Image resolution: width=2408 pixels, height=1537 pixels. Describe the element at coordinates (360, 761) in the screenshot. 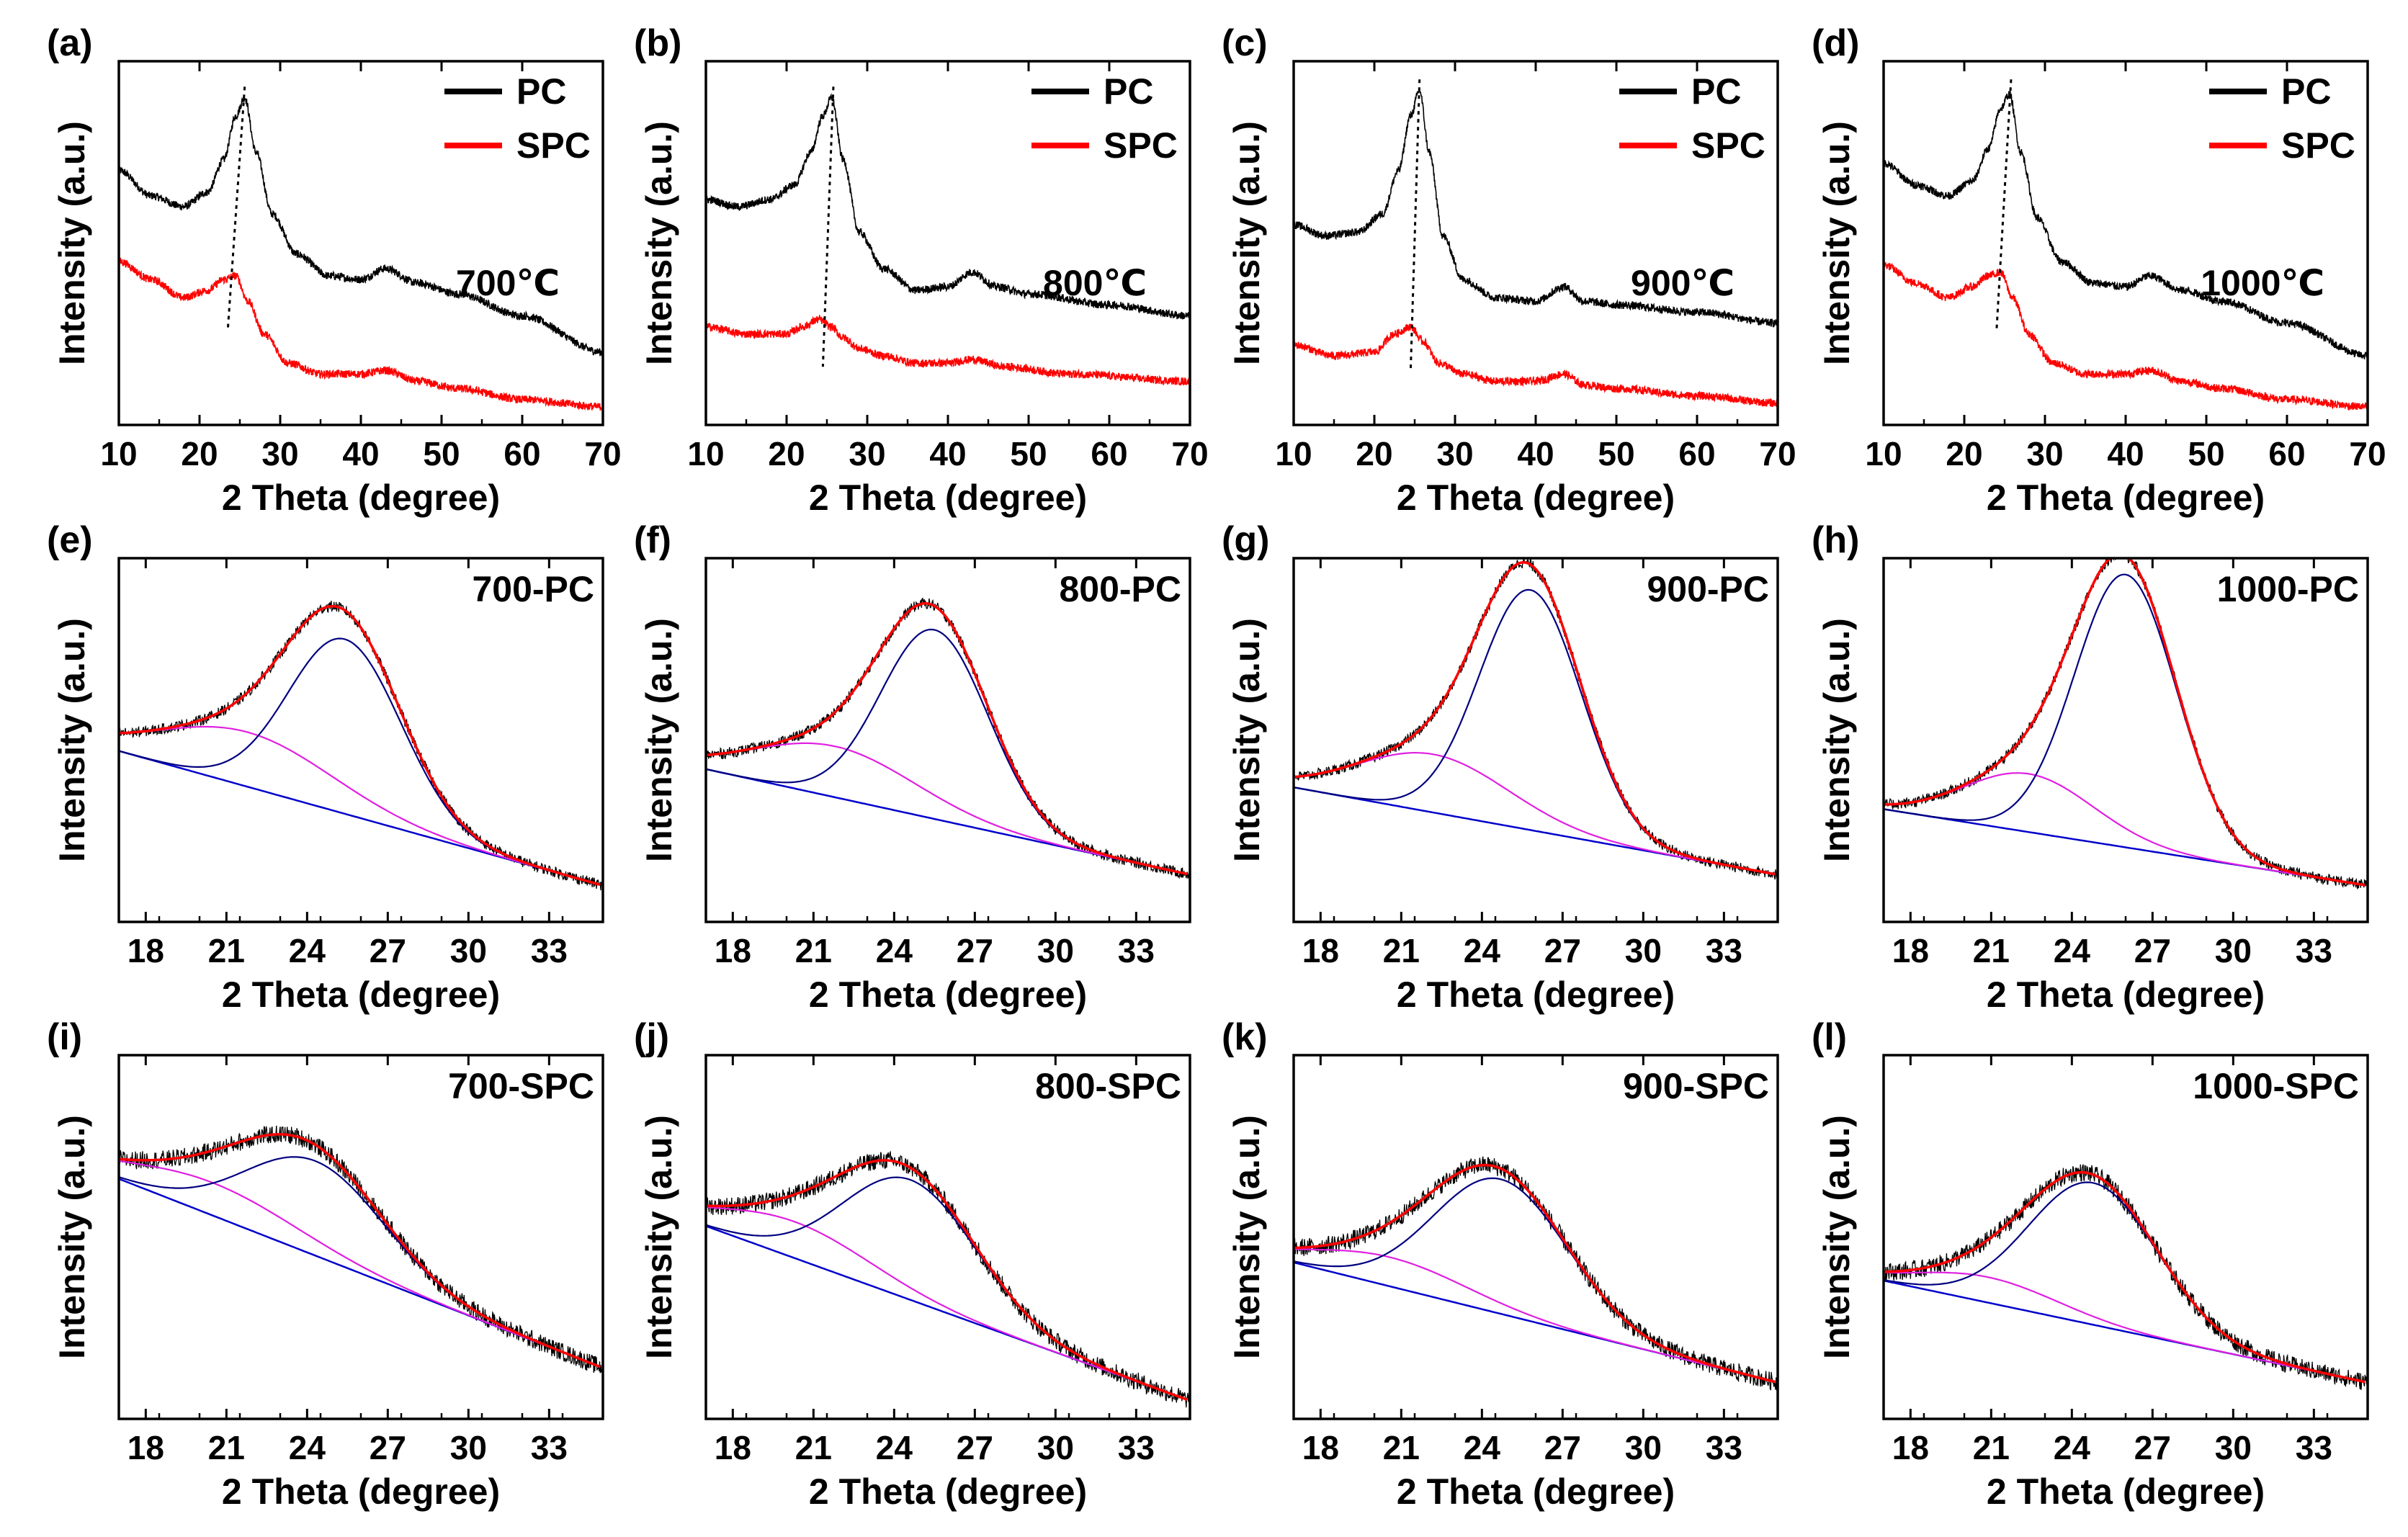

I see `graphitic-fit-curve` at that location.